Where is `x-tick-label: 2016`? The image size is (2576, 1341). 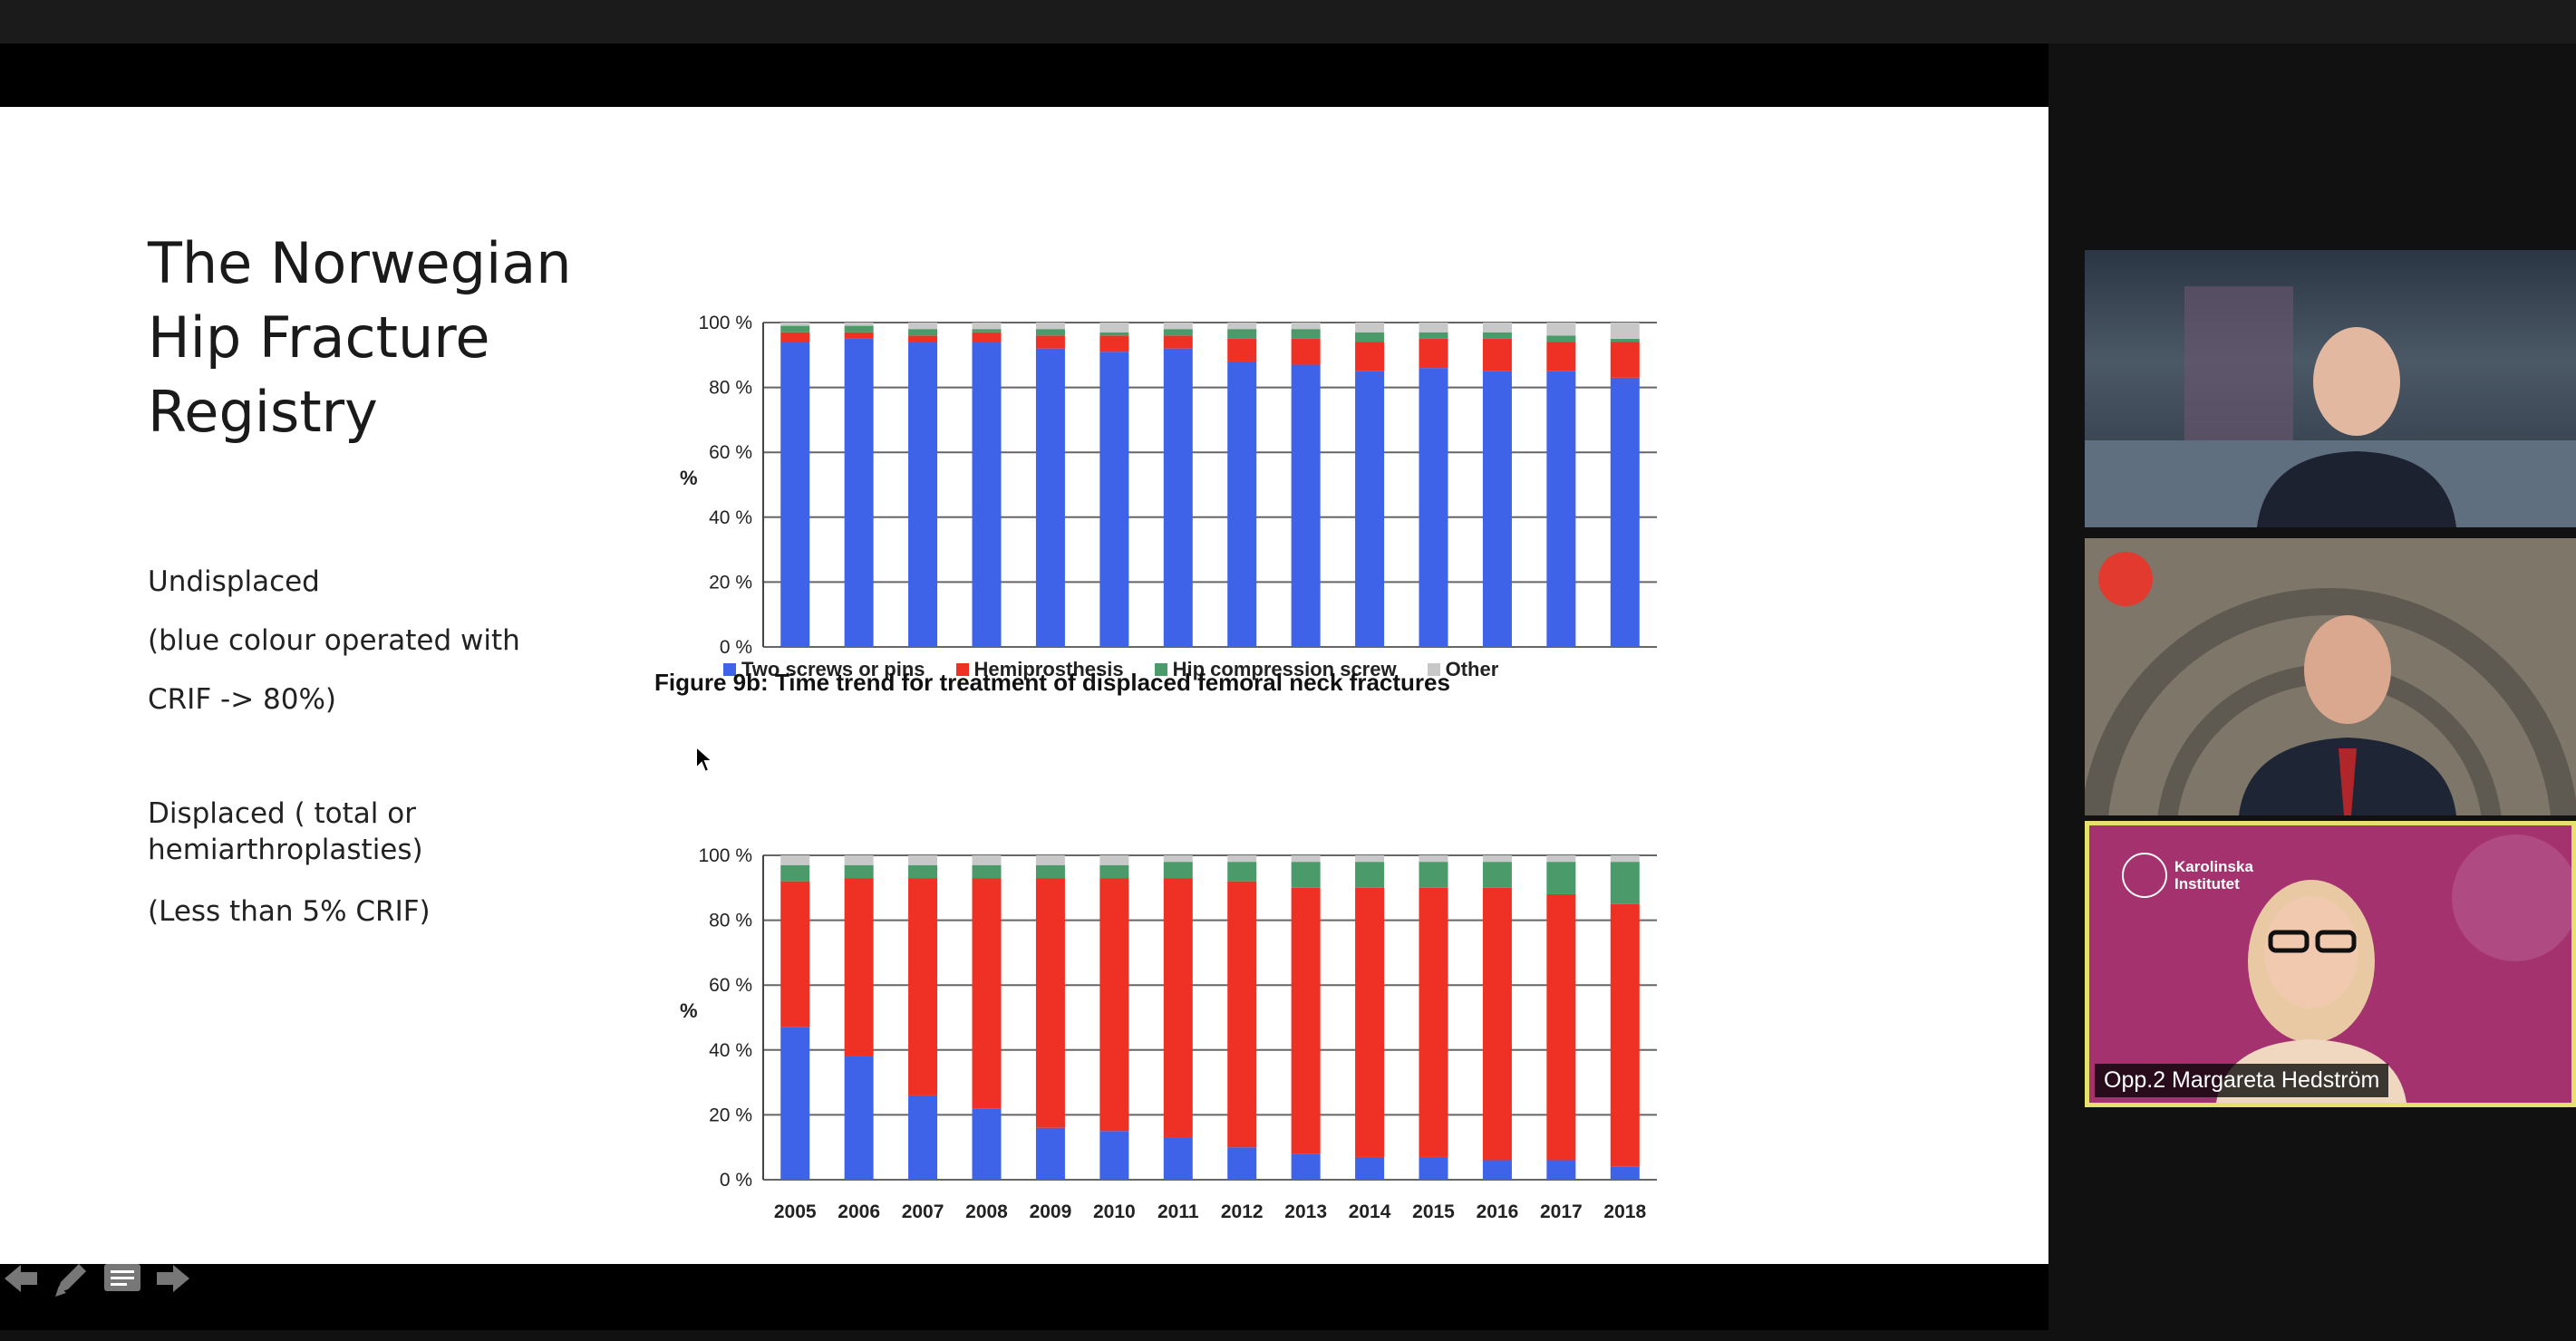 x-tick-label: 2016 is located at coordinates (1498, 1212).